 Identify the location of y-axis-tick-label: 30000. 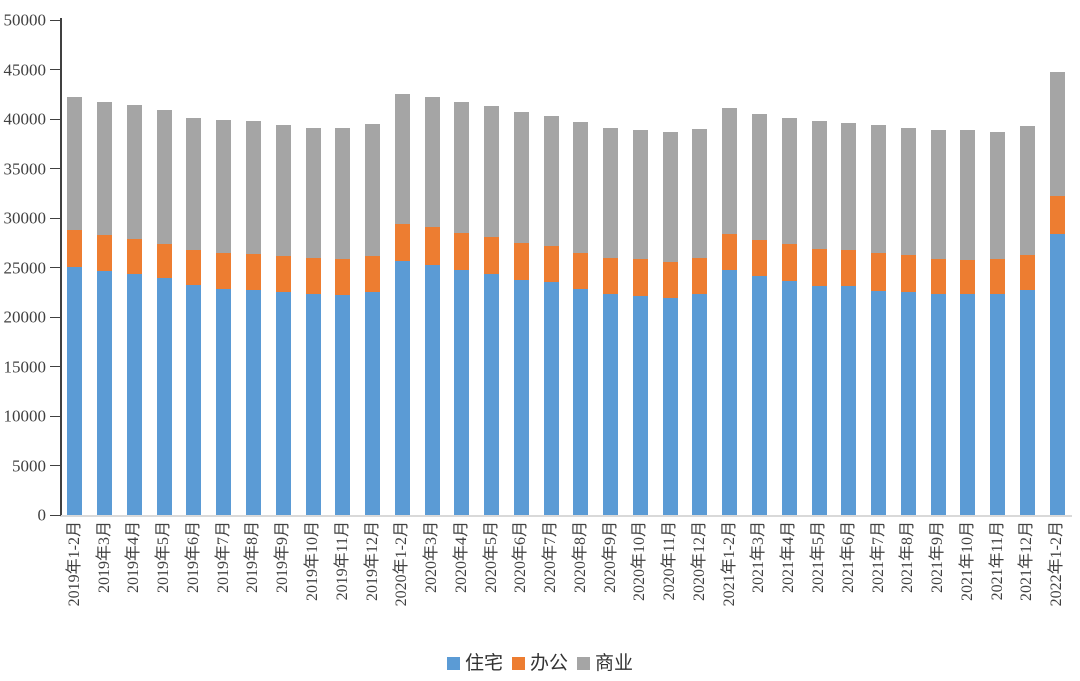
(25, 218).